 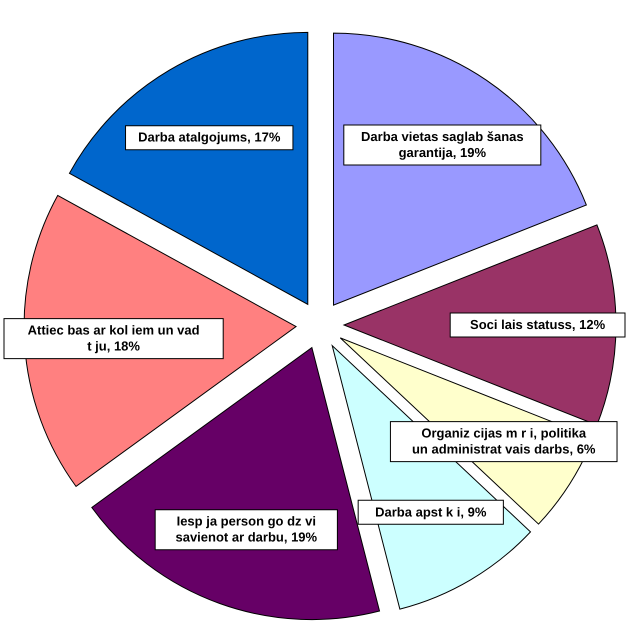 What do you see at coordinates (246, 529) in the screenshot?
I see `slice-label: Iesp ja person go dz vi savienot ar darbu, 19%` at bounding box center [246, 529].